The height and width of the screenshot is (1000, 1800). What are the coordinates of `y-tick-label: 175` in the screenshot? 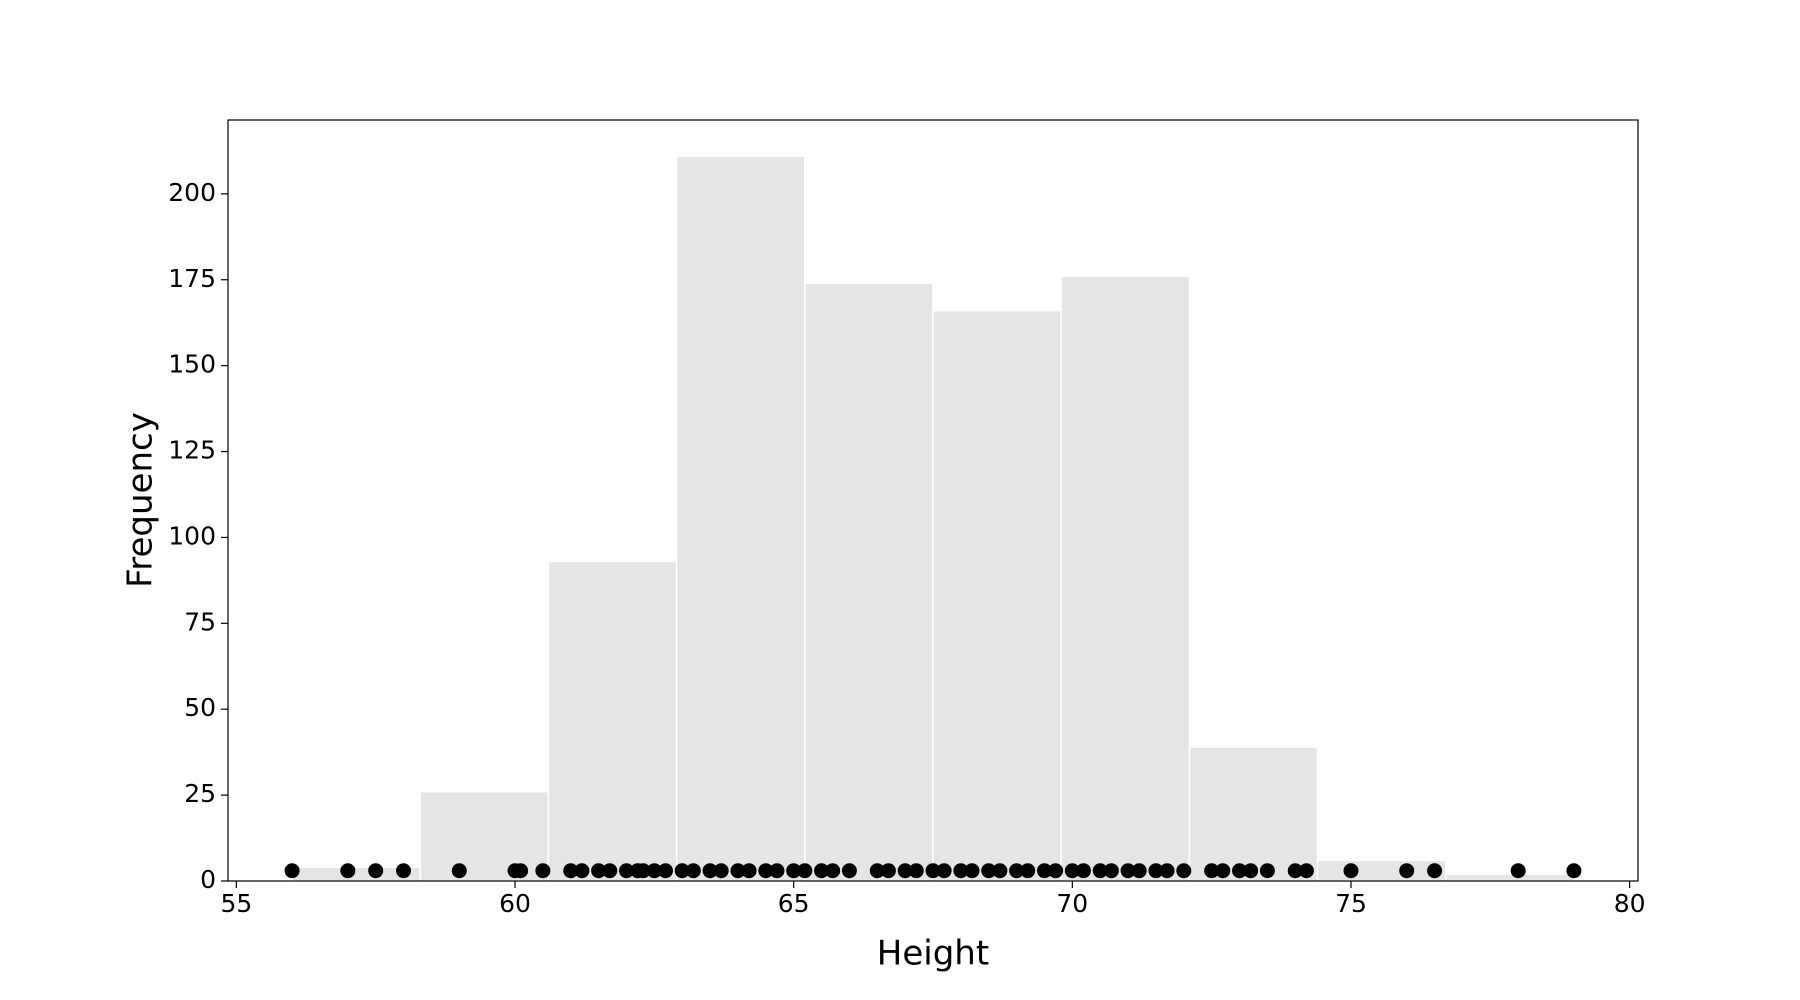 It's located at (192, 278).